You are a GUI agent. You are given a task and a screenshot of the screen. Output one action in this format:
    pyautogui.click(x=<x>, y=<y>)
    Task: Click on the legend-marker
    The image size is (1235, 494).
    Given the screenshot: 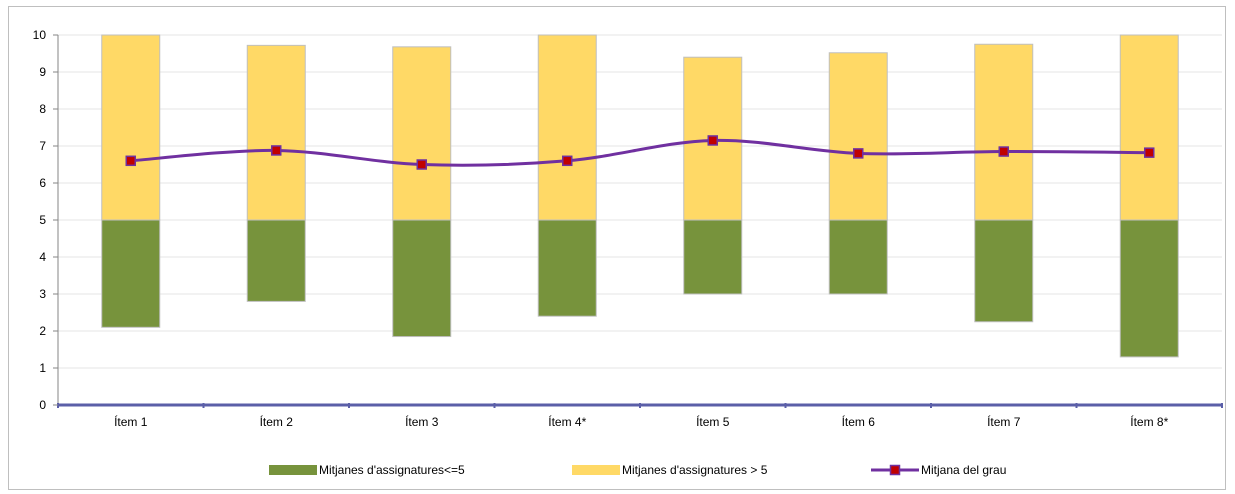 What is the action you would take?
    pyautogui.click(x=895, y=470)
    